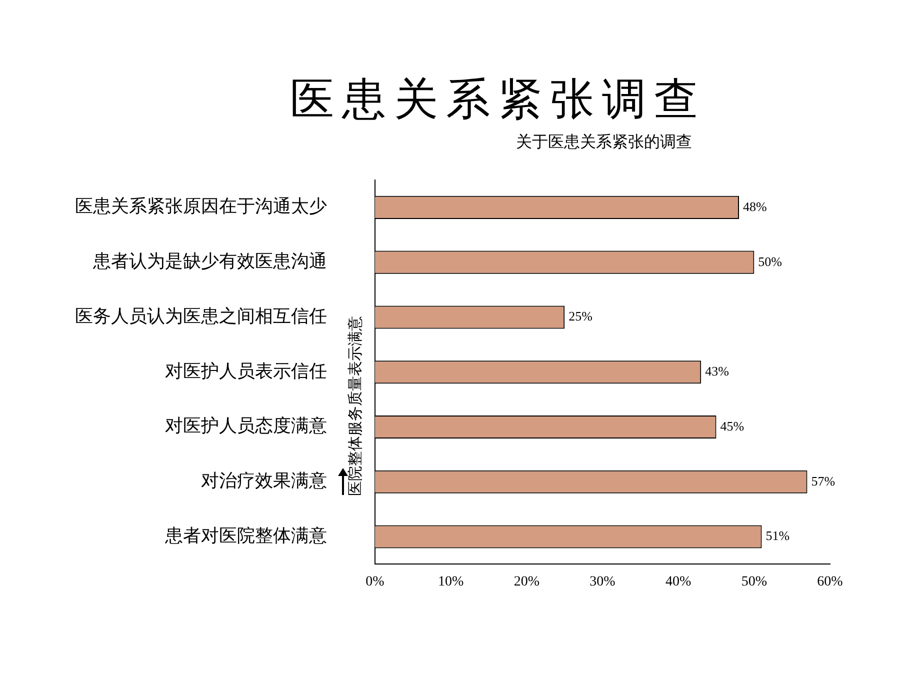  What do you see at coordinates (778, 536) in the screenshot?
I see `data-label: 51%` at bounding box center [778, 536].